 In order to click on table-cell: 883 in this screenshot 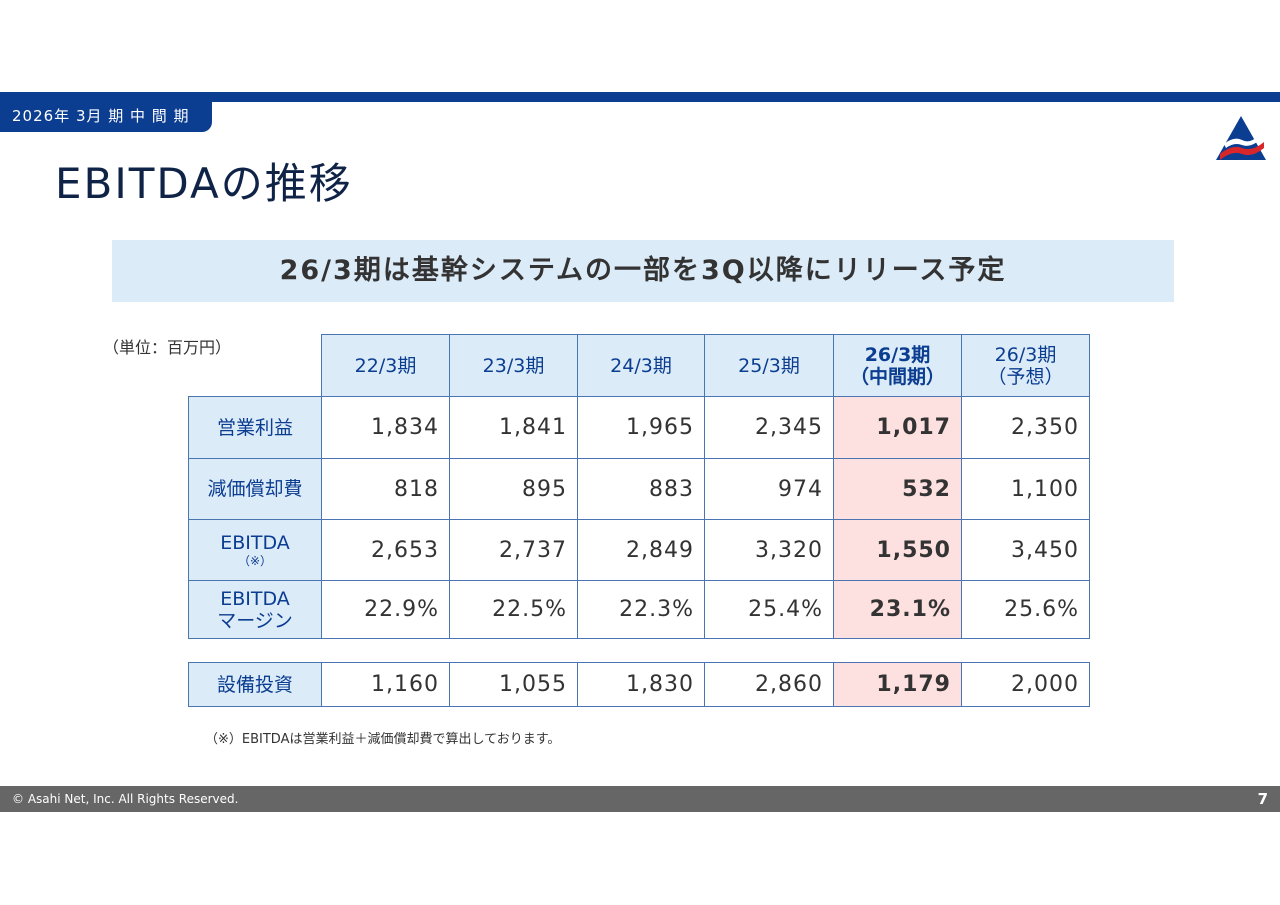, I will do `click(641, 489)`.